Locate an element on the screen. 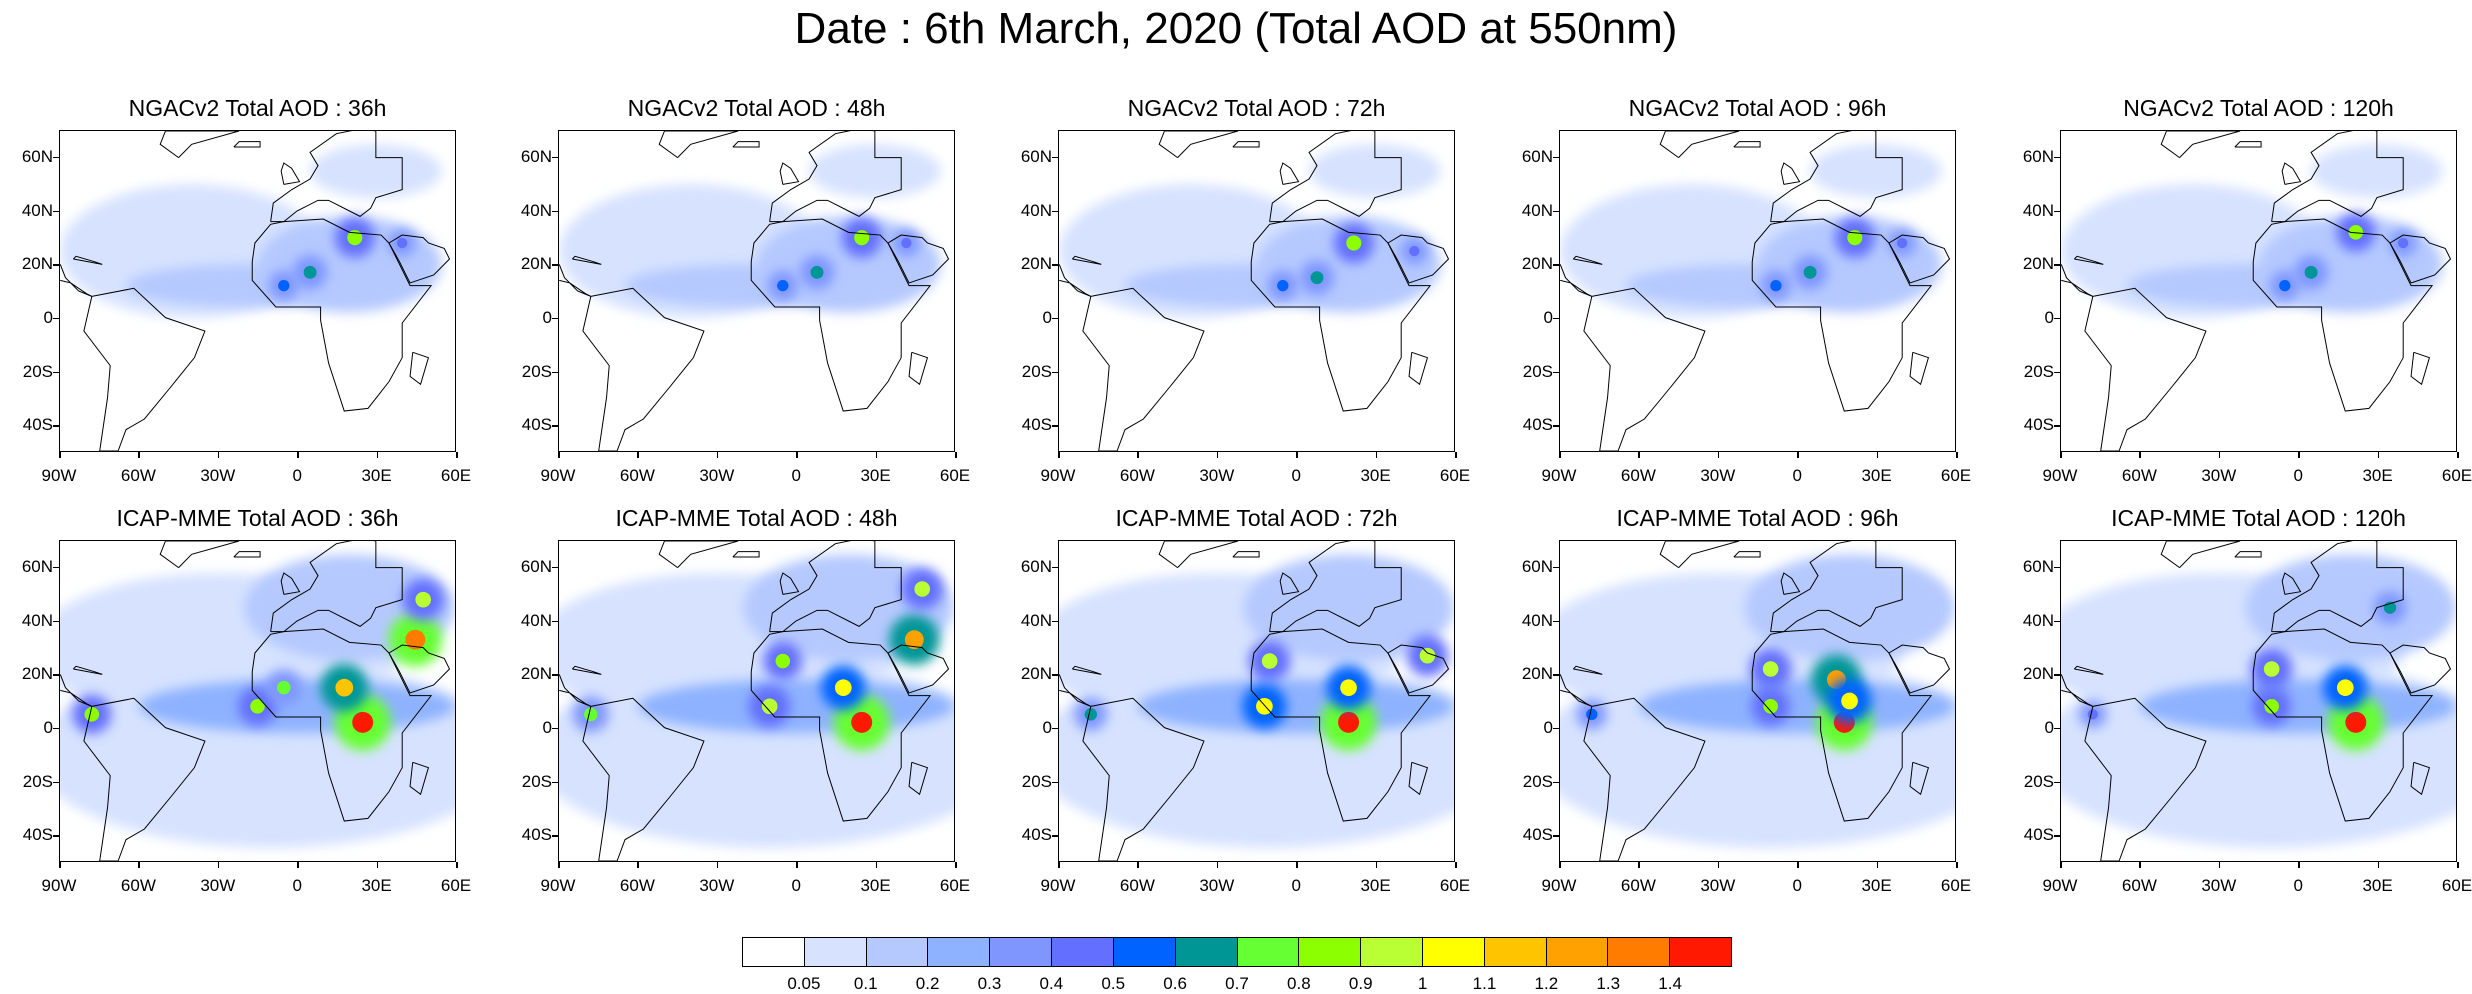 The image size is (2472, 994). colorbar-label: 1.2 is located at coordinates (1546, 983).